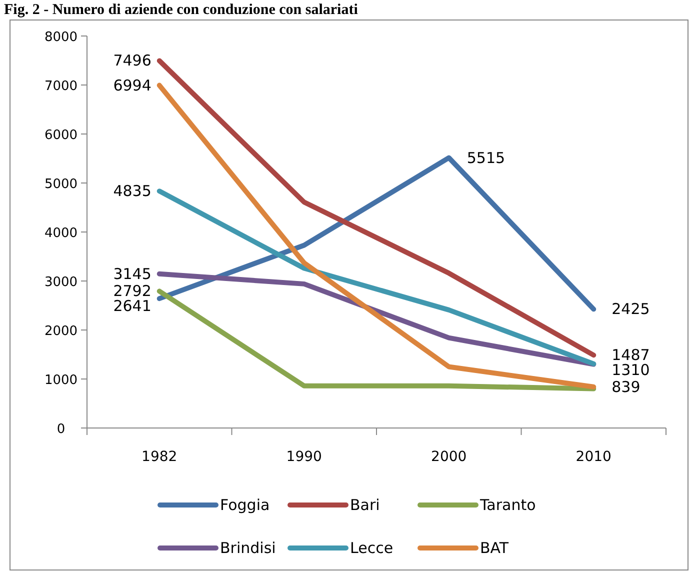  I want to click on y-tick-label: 8000, so click(61, 37).